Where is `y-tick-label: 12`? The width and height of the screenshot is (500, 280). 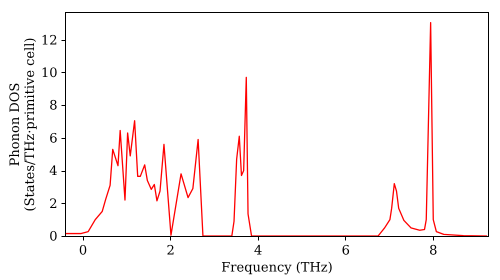
y-tick-label: 12 is located at coordinates (49, 40).